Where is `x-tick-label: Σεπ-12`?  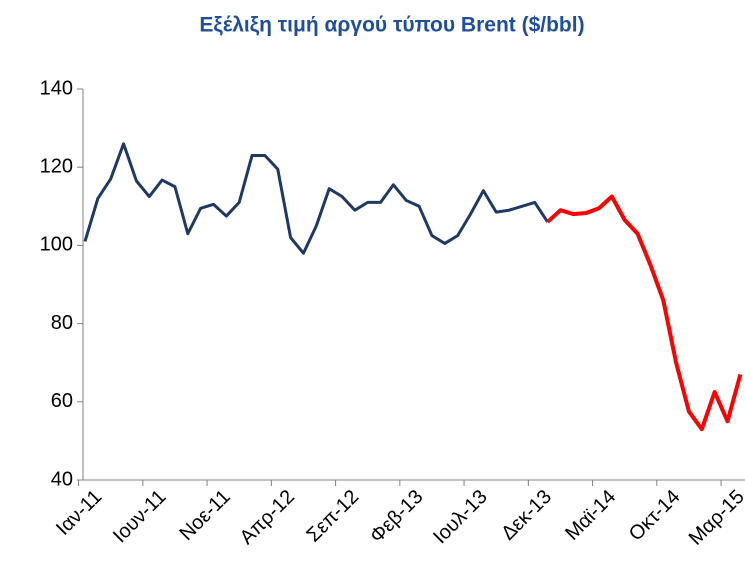
x-tick-label: Σεπ-12 is located at coordinates (332, 516).